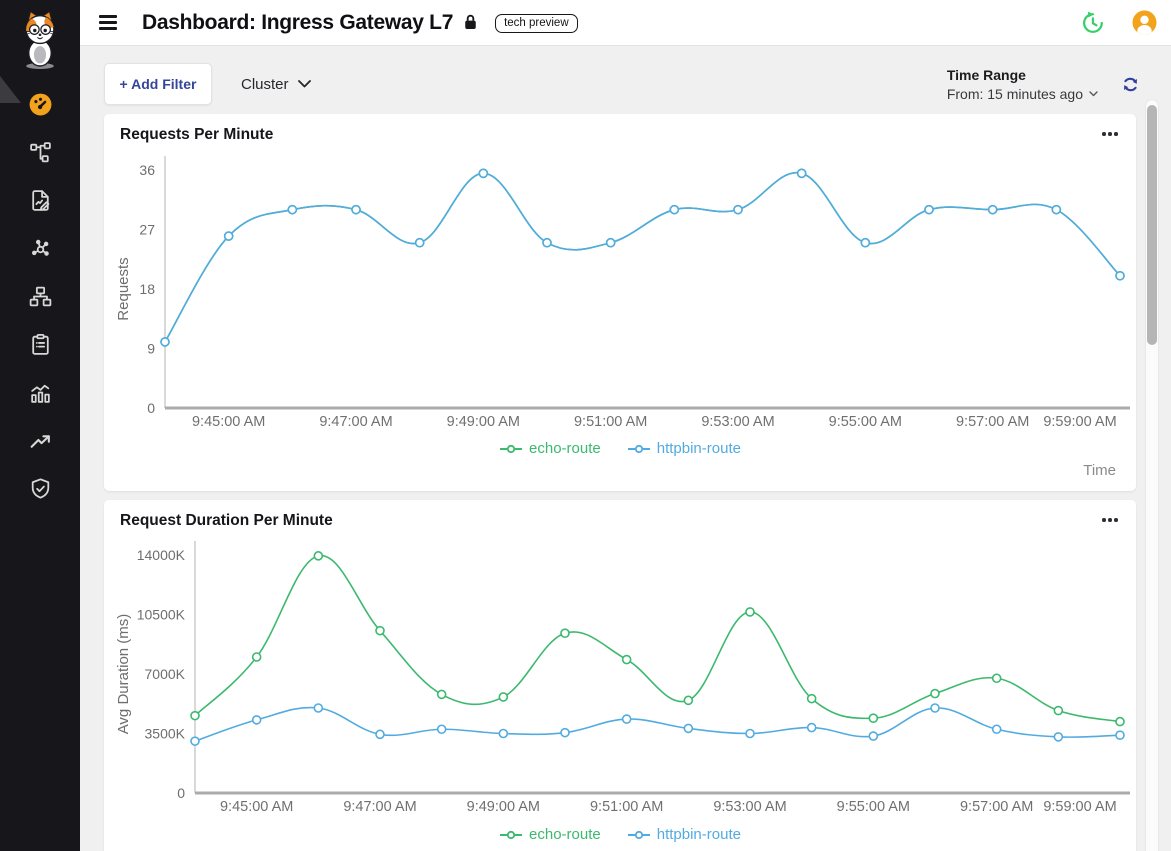  What do you see at coordinates (298, 22) in the screenshot?
I see `page-title: Dashboard: Ingress Gateway L7` at bounding box center [298, 22].